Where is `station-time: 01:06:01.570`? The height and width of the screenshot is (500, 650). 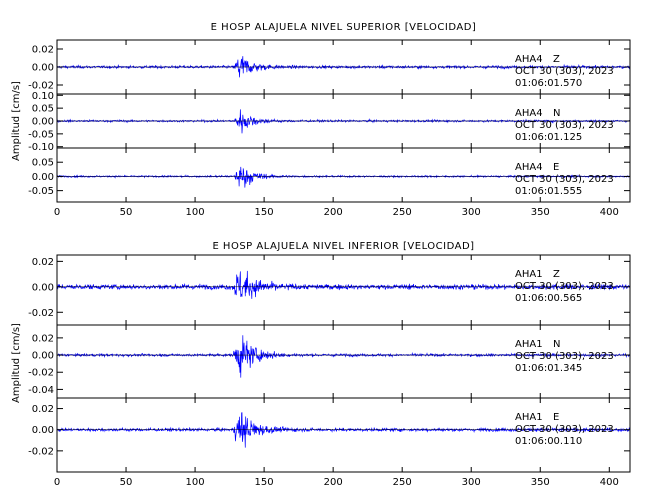 station-time: 01:06:01.570 is located at coordinates (548, 83).